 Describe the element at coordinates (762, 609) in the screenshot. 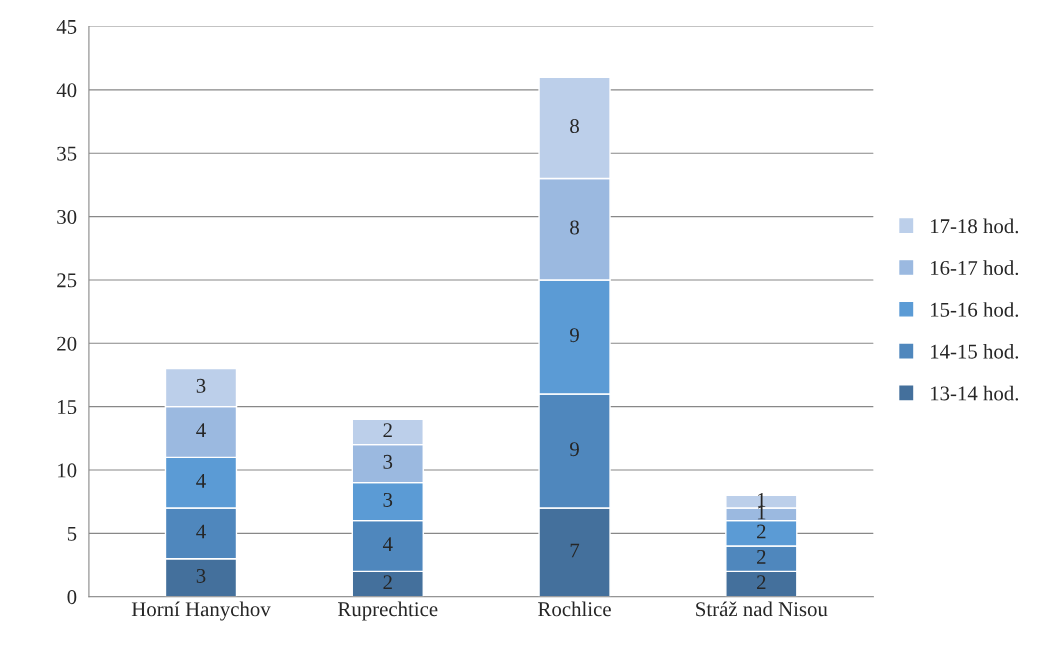

I see `x-tick-label: Stráž nad Nisou` at that location.